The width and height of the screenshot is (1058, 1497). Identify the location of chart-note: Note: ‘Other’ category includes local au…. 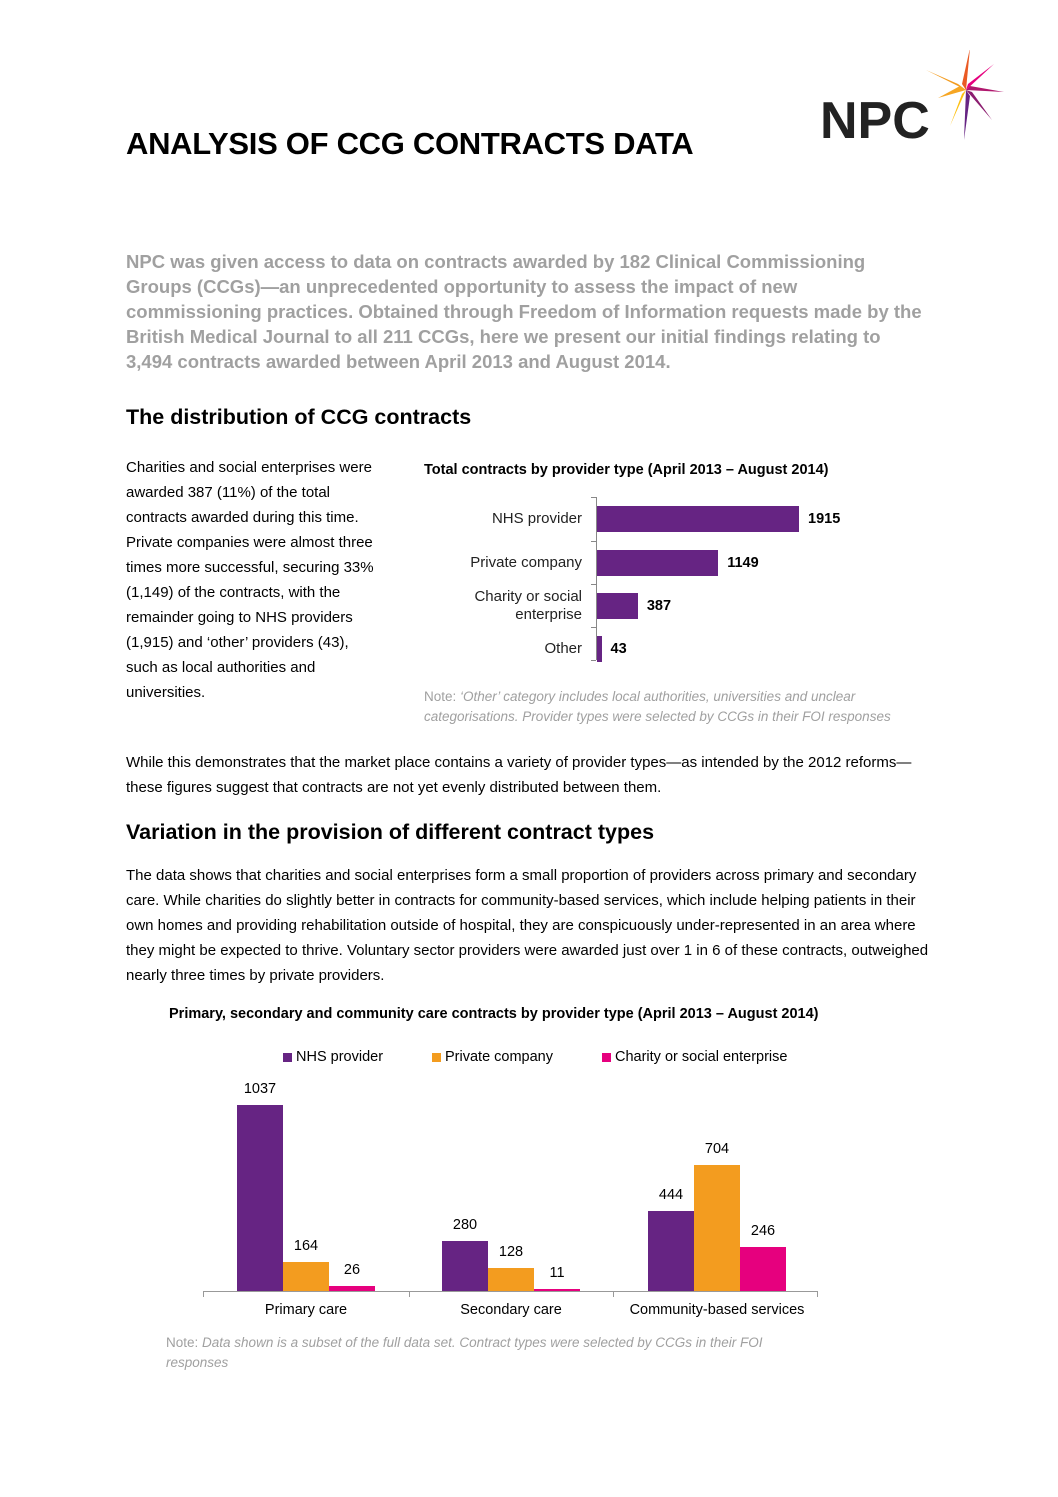
(674, 707).